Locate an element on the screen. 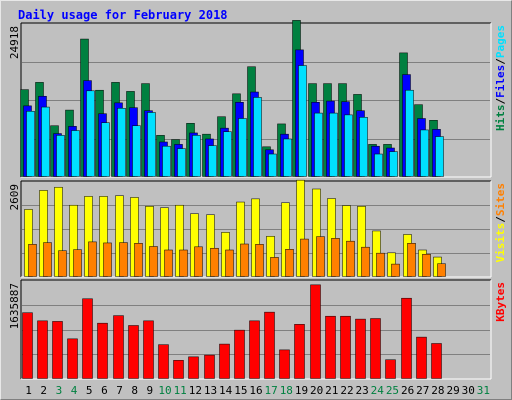  panel-2-max-label: 2609 is located at coordinates (14, 197).